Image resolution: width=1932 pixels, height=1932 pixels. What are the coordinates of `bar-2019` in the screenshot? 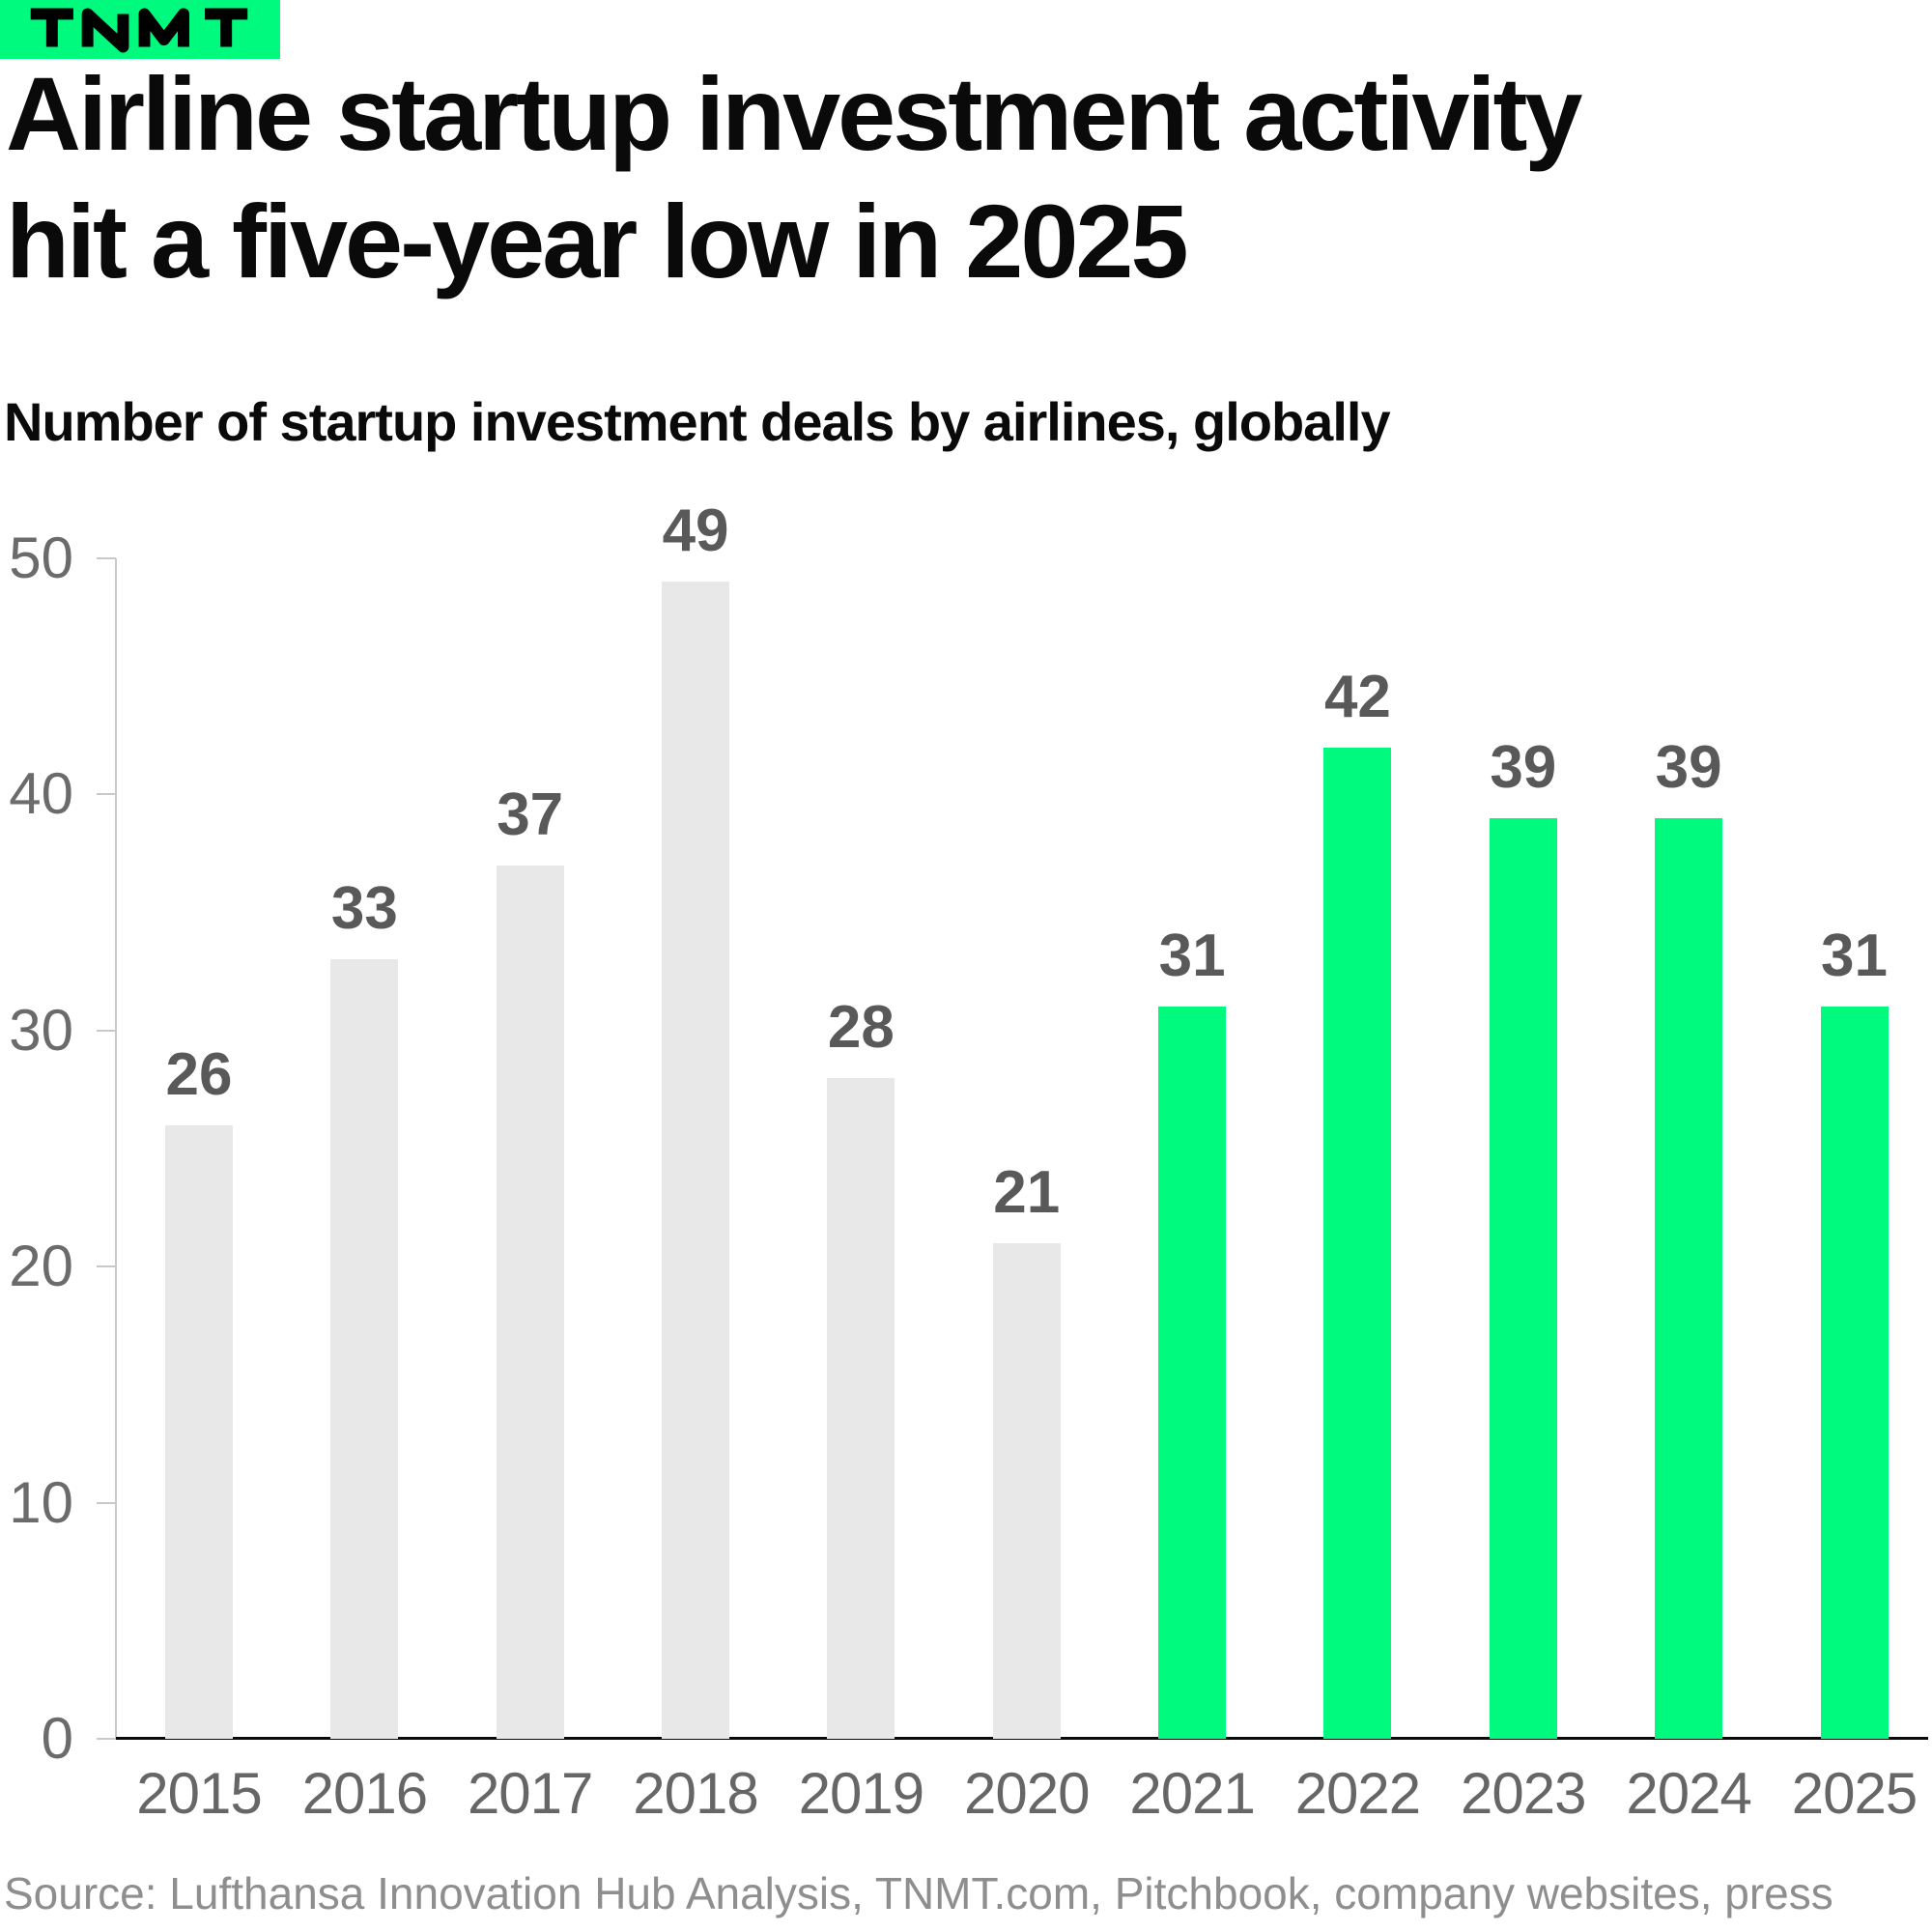 It's located at (861, 1408).